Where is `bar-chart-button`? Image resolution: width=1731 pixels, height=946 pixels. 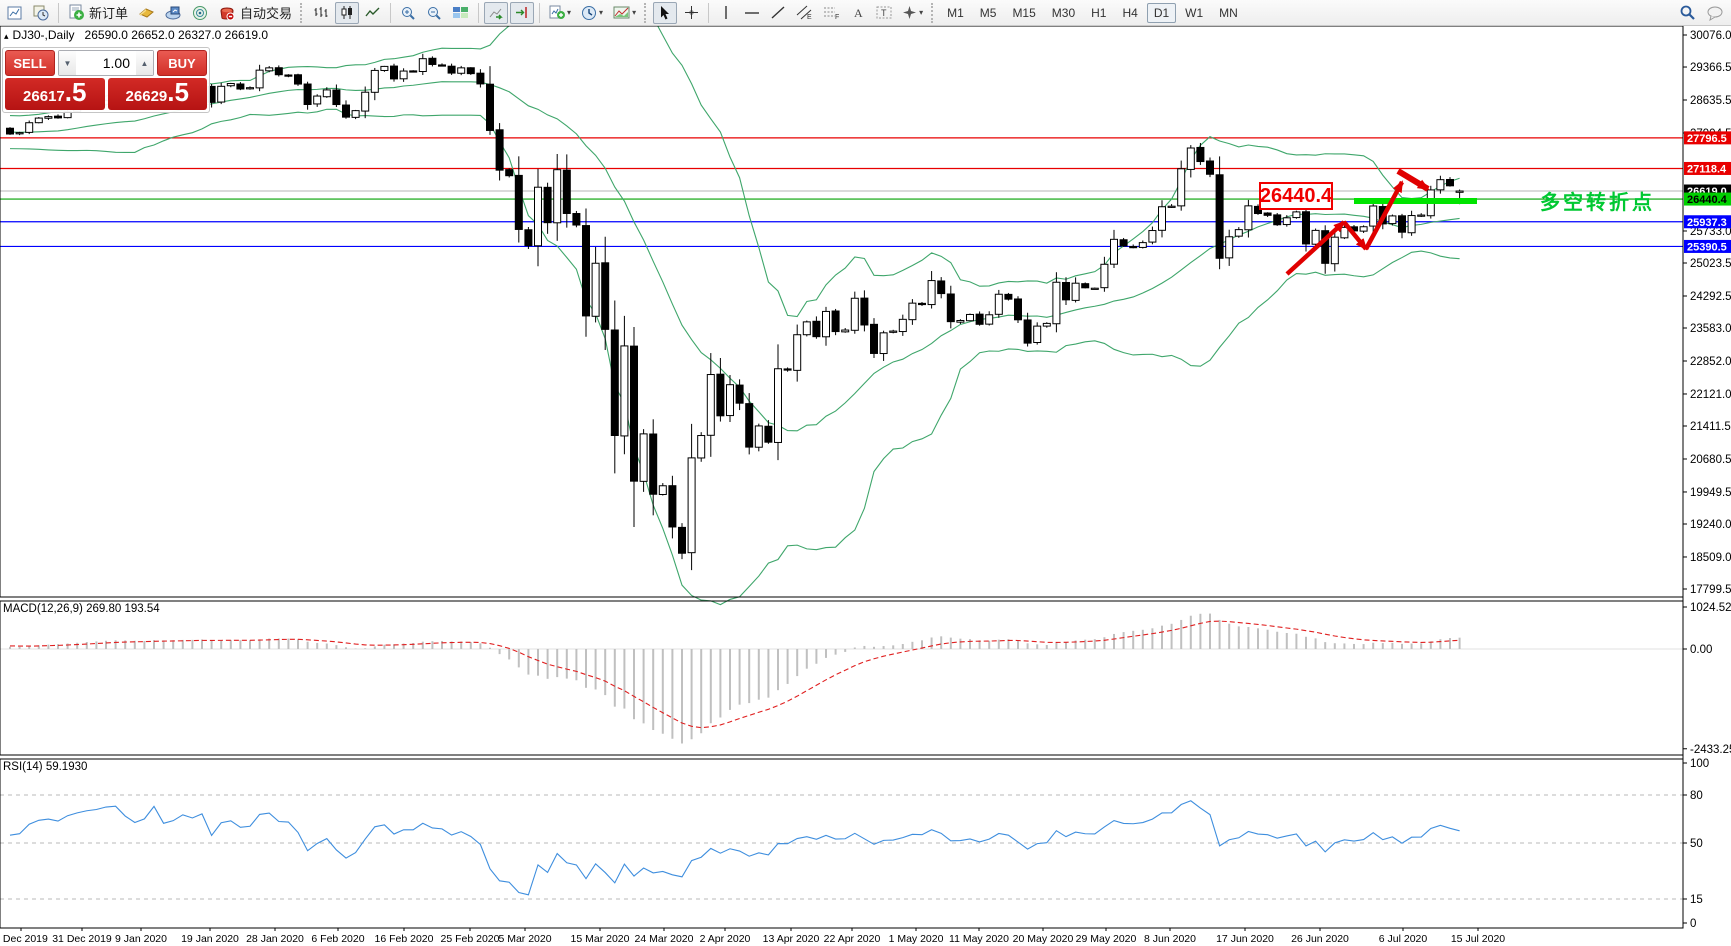 bar-chart-button is located at coordinates (321, 13).